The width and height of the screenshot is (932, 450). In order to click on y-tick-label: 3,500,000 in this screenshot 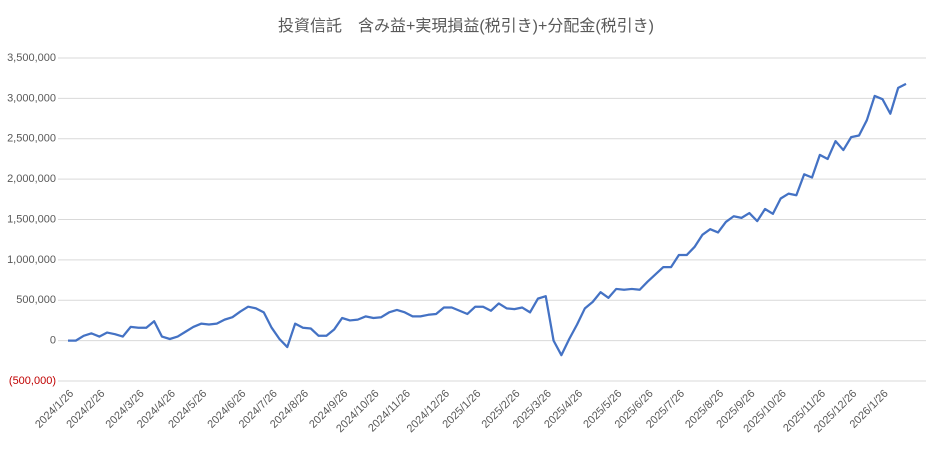, I will do `click(31, 58)`.